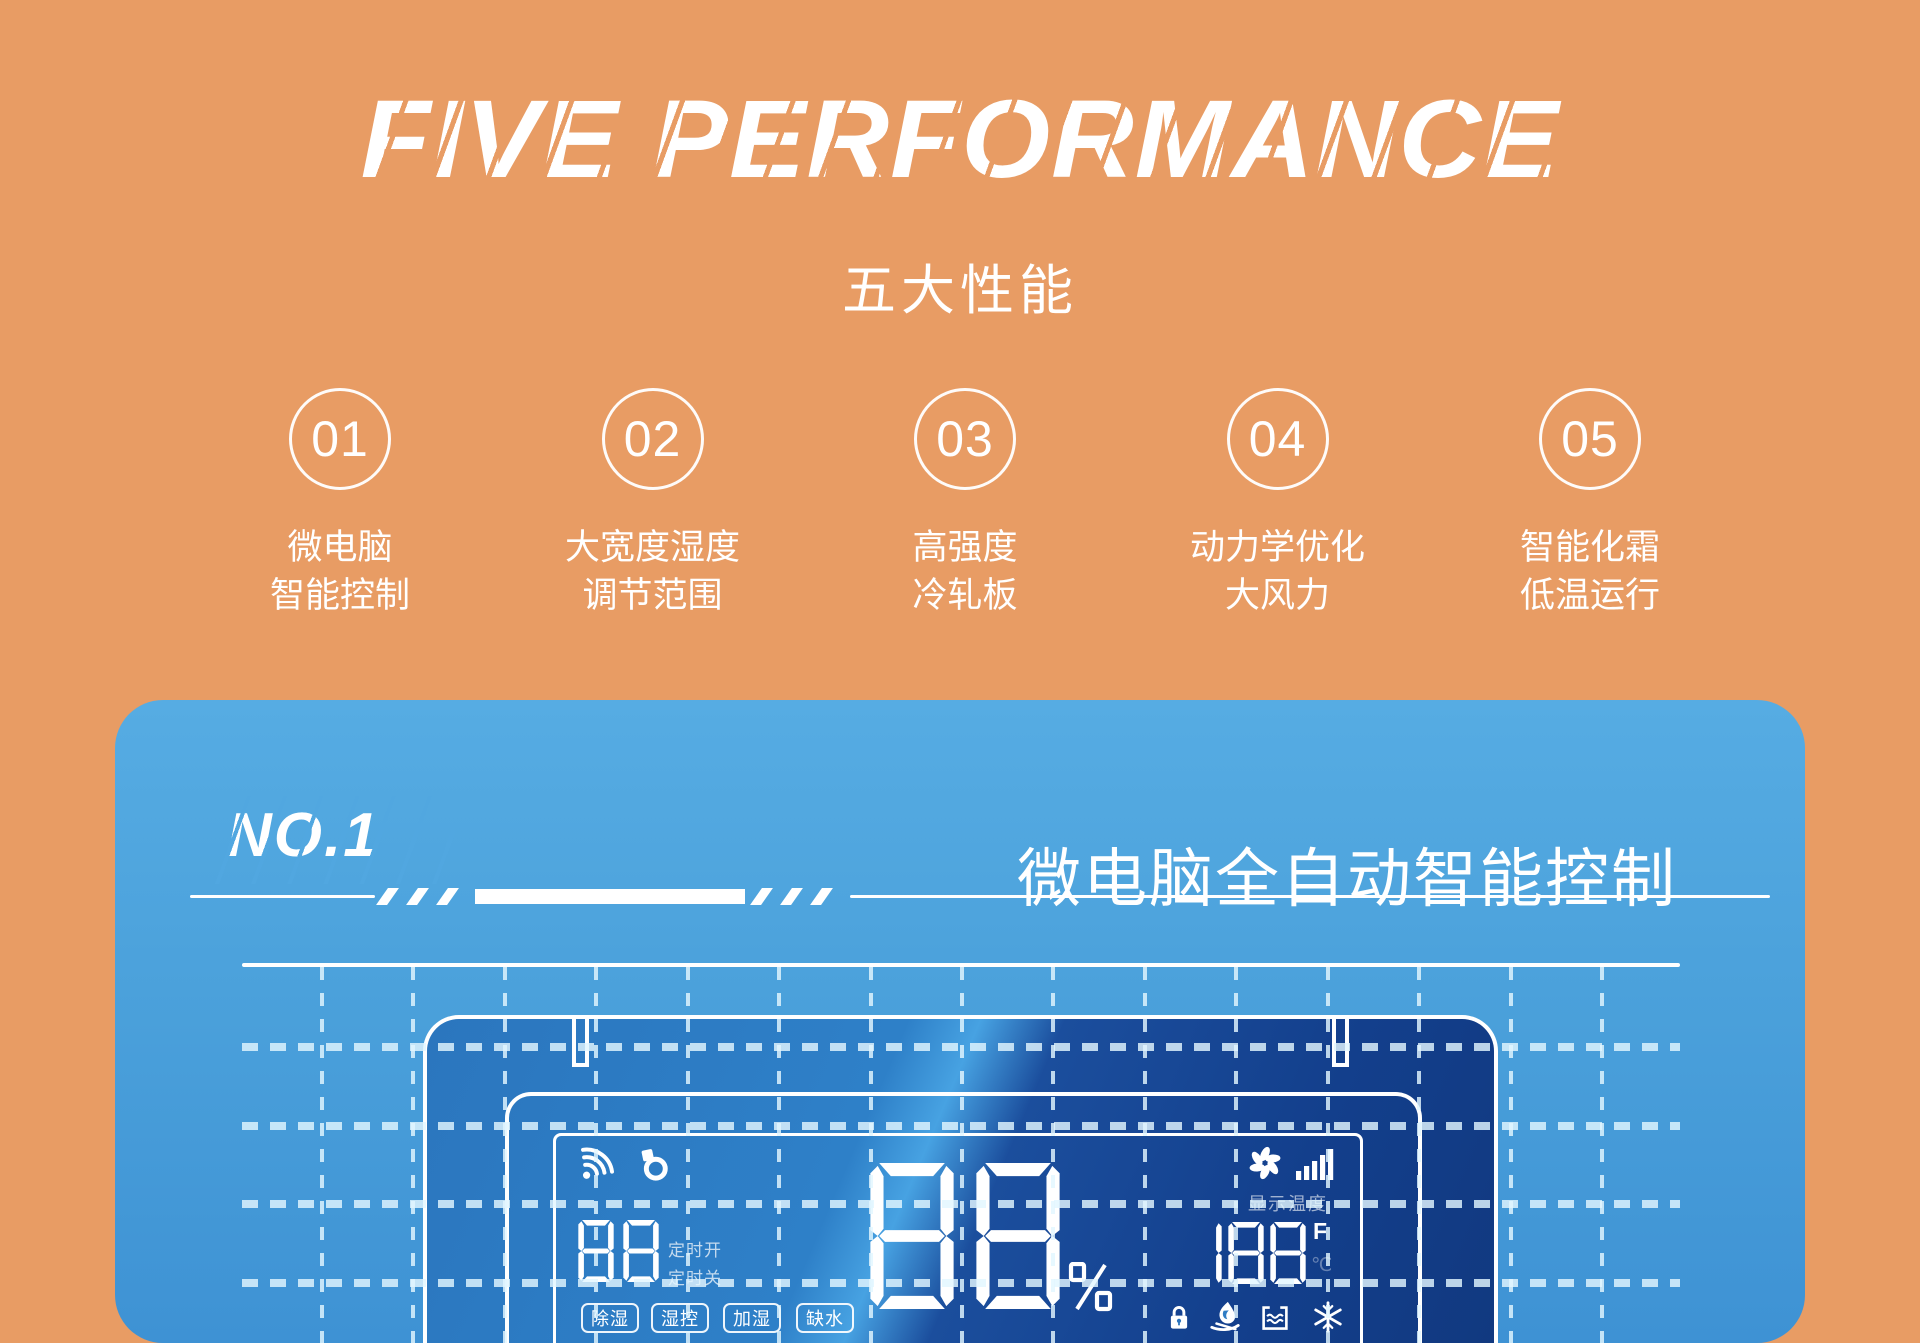  Describe the element at coordinates (654, 1168) in the screenshot. I see `smart-app-icon` at that location.